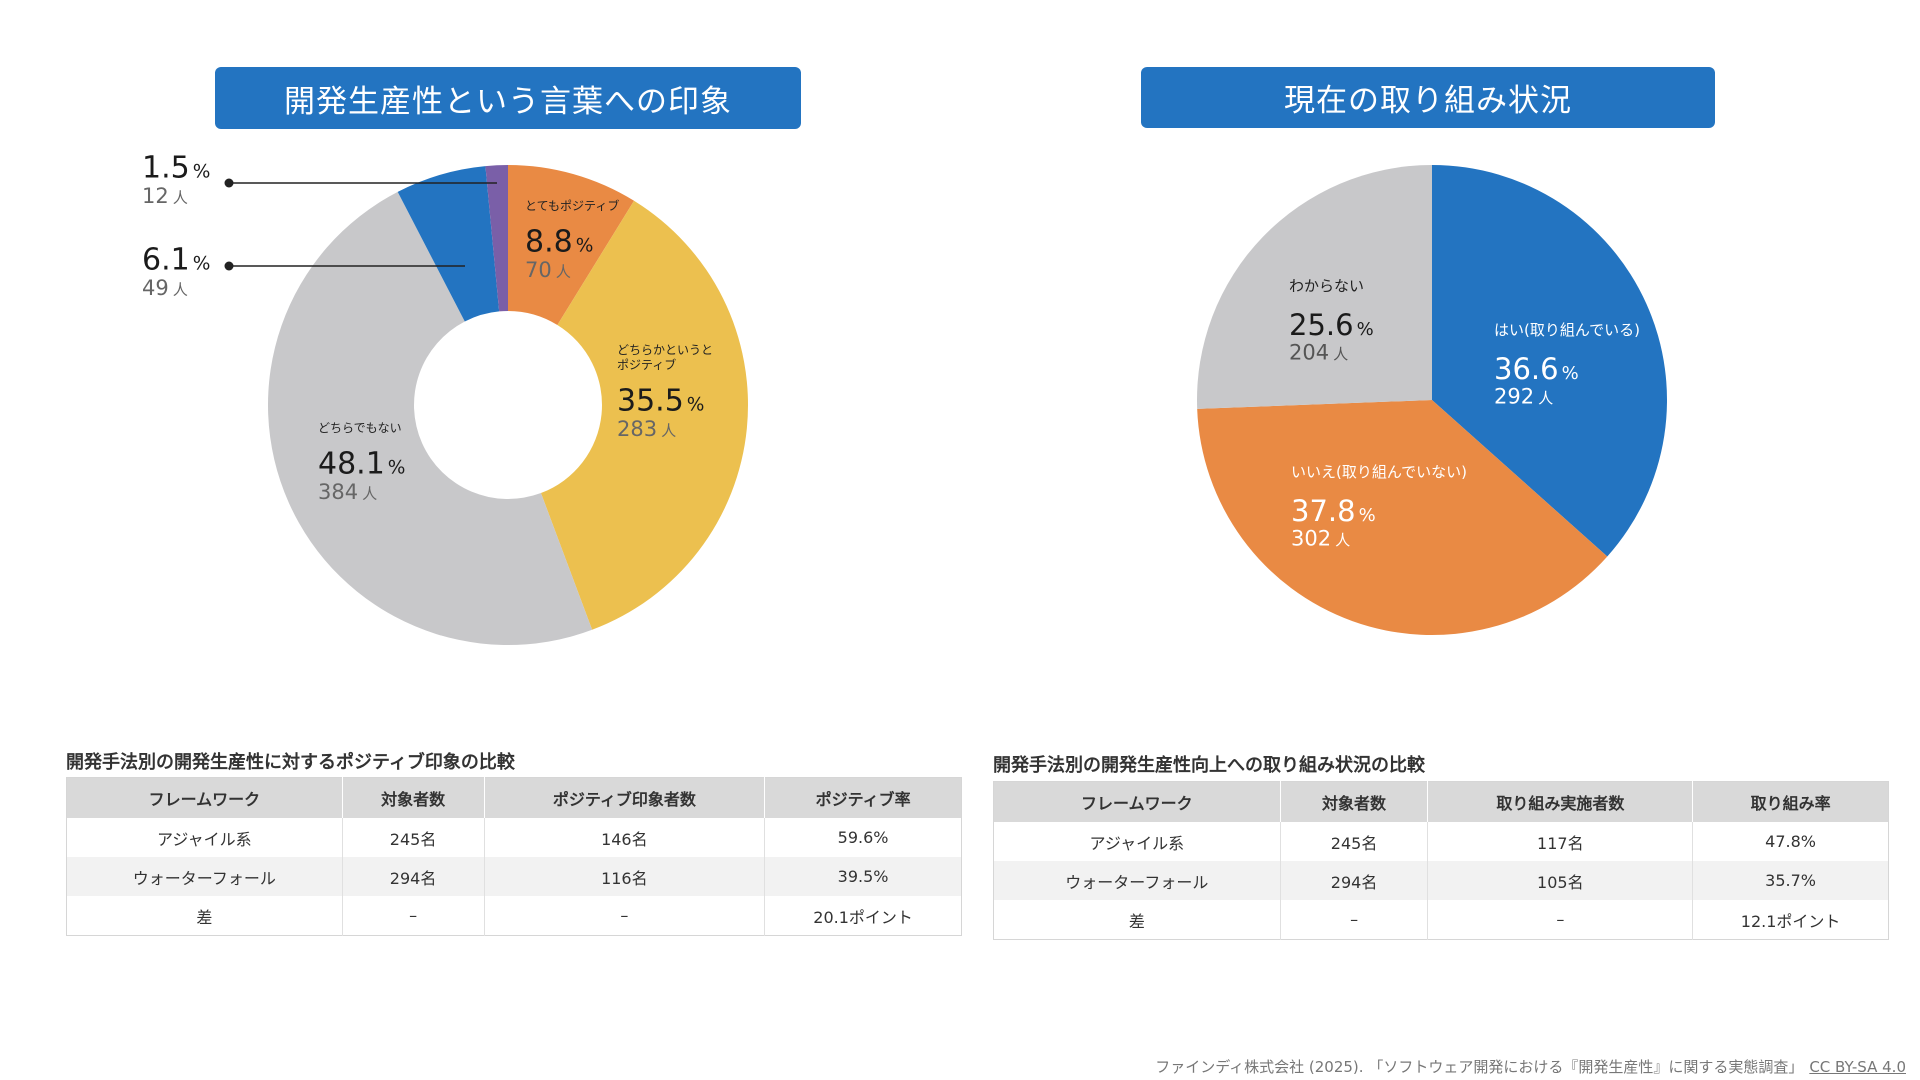 This screenshot has width=1920, height=1080. I want to click on table-row: ウォーターフォール 294名 116名 39.5%, so click(514, 876).